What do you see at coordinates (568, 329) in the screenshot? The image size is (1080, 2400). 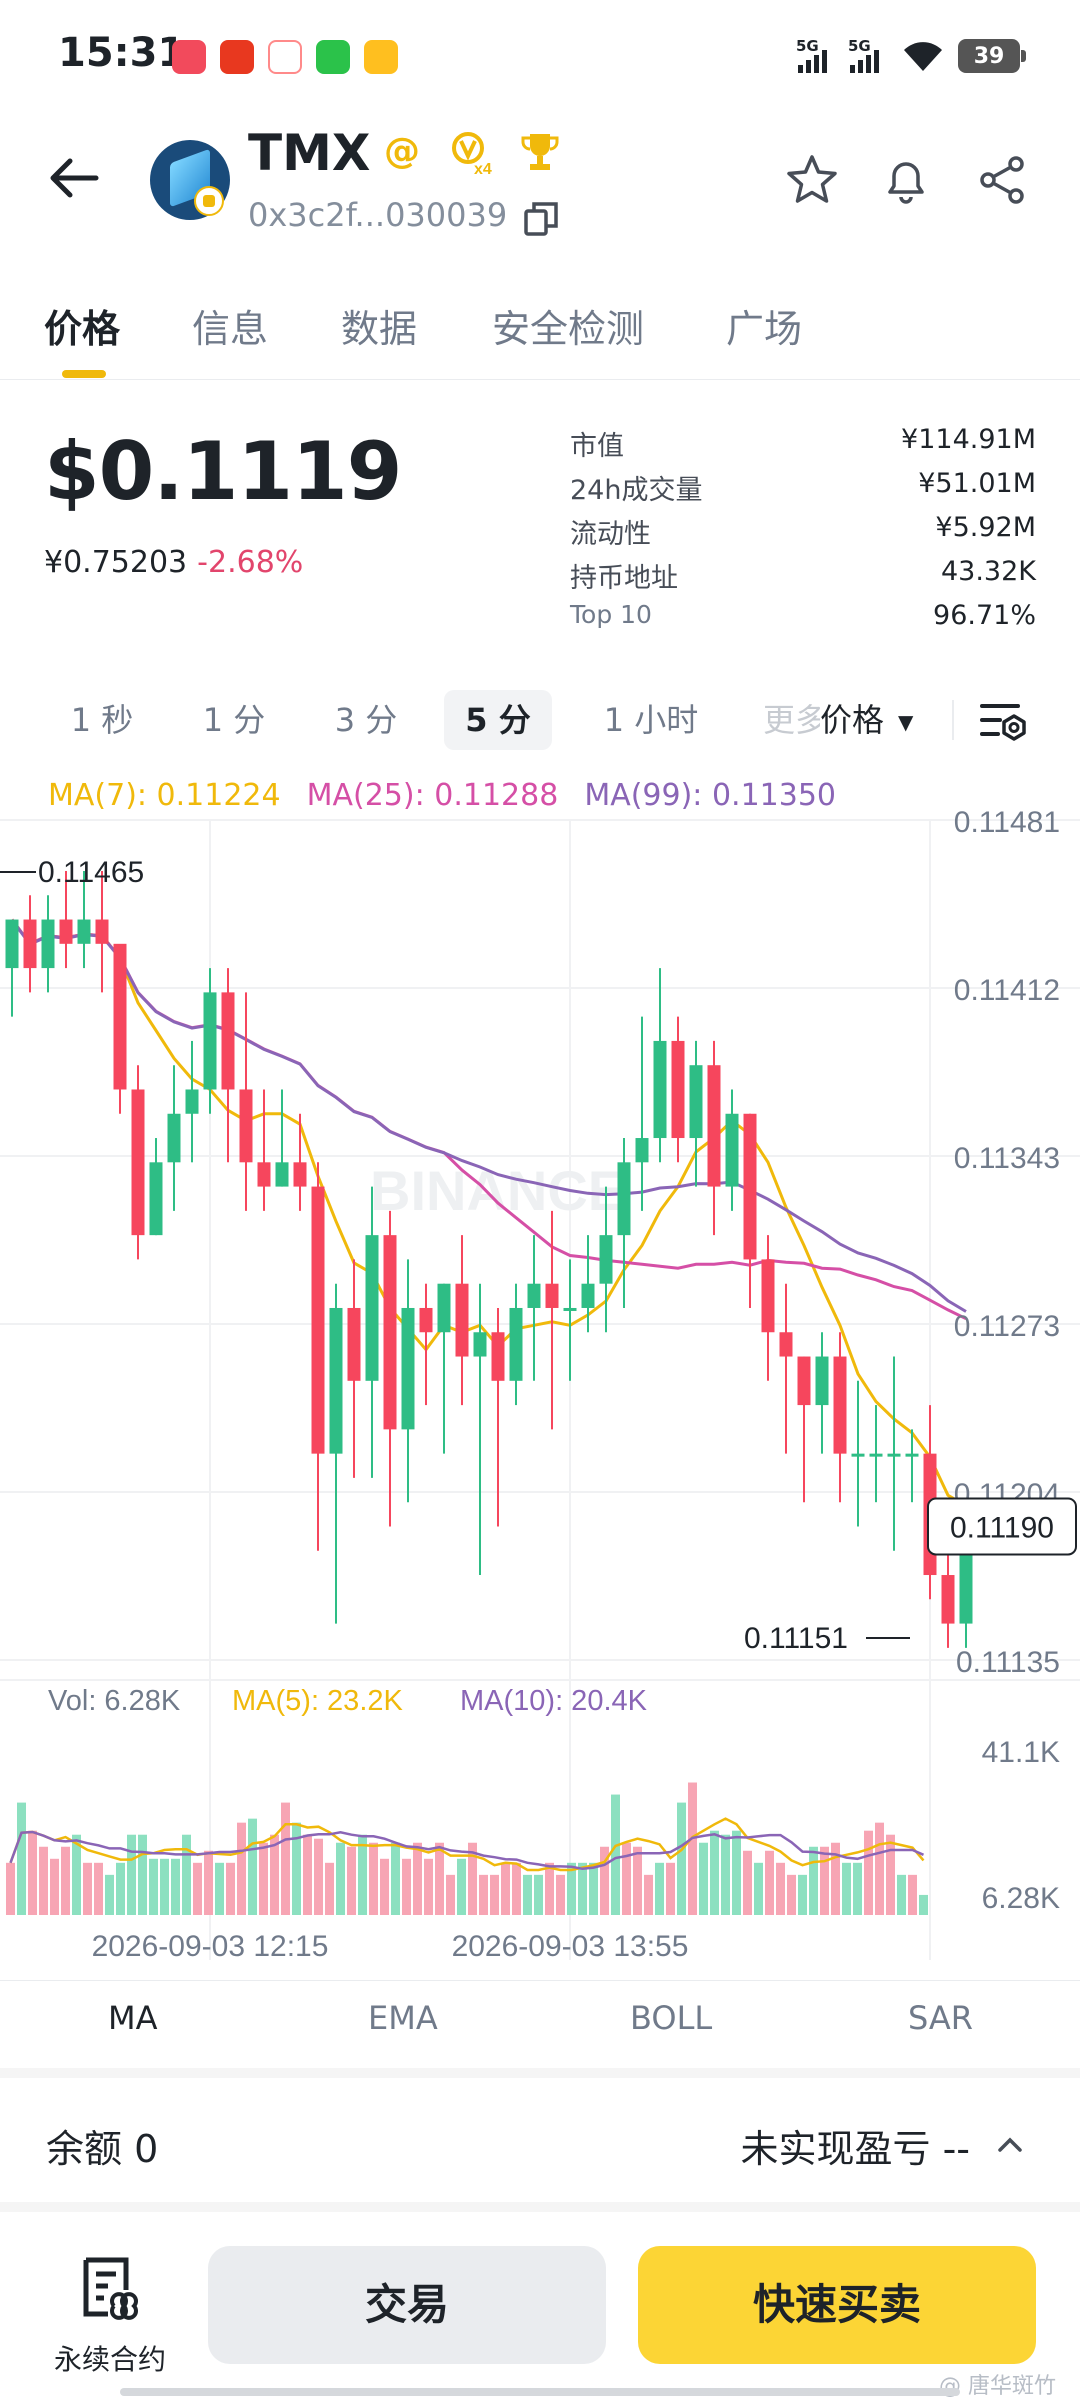 I see `tab-security: 安全检测` at bounding box center [568, 329].